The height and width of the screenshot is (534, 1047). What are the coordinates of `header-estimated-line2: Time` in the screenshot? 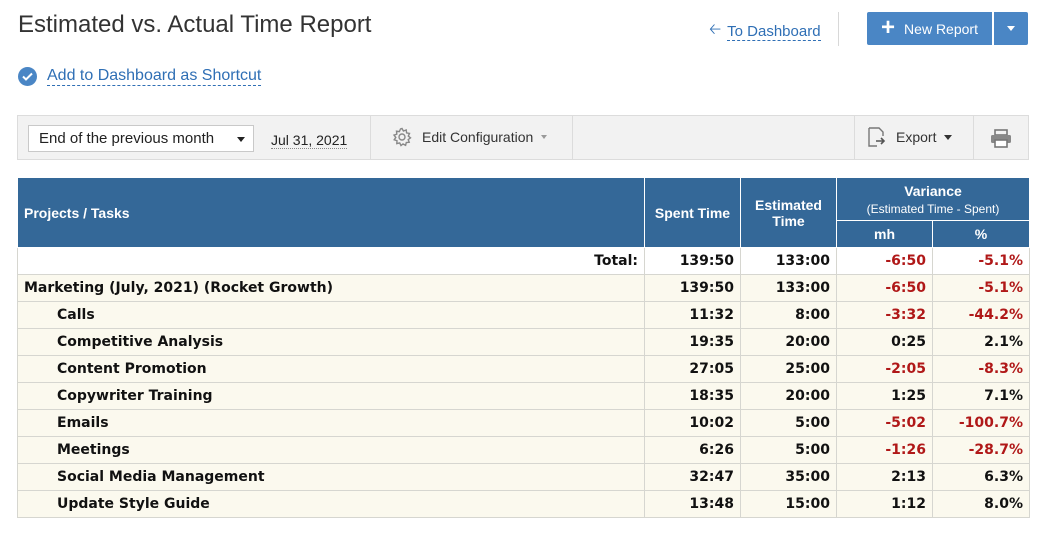 It's located at (788, 220).